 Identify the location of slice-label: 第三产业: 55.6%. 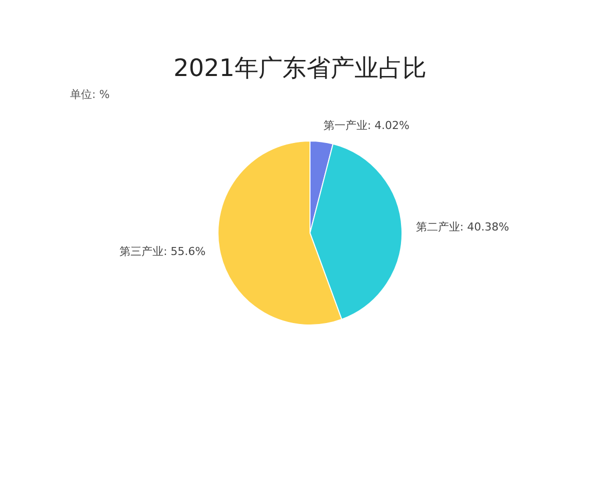
(162, 251).